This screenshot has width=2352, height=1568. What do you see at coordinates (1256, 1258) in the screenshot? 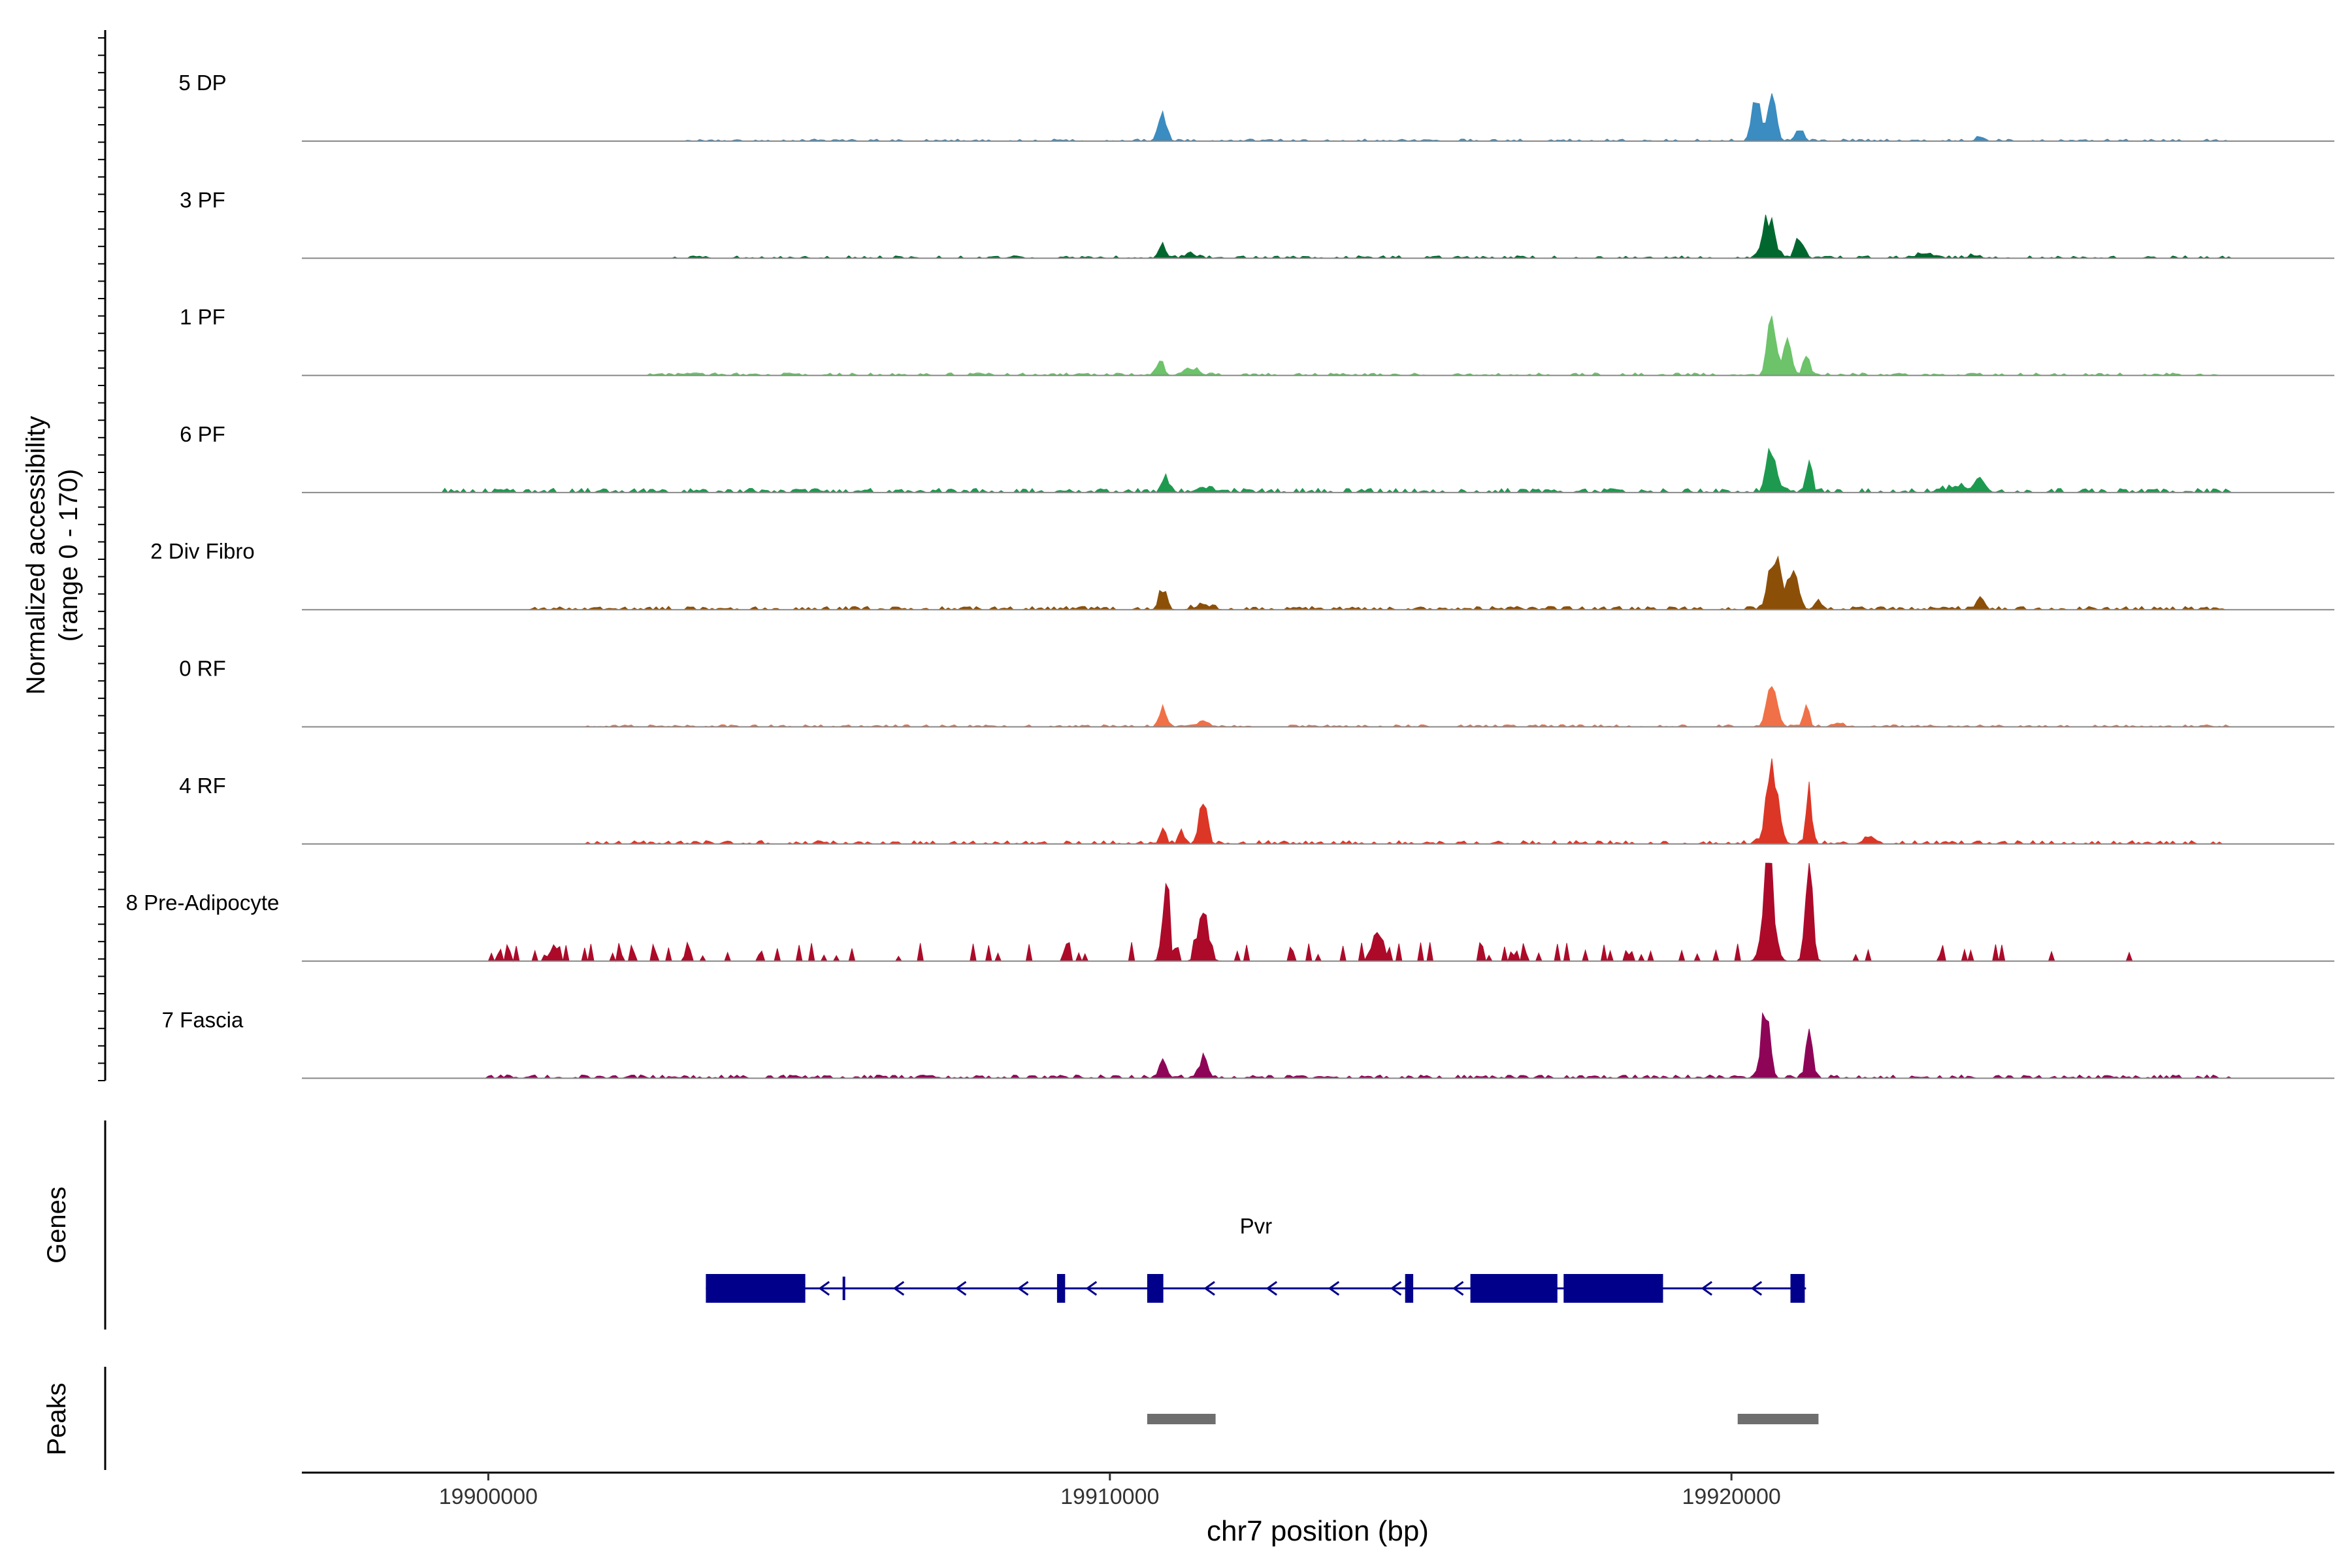
I see `gene-track: Pvr` at bounding box center [1256, 1258].